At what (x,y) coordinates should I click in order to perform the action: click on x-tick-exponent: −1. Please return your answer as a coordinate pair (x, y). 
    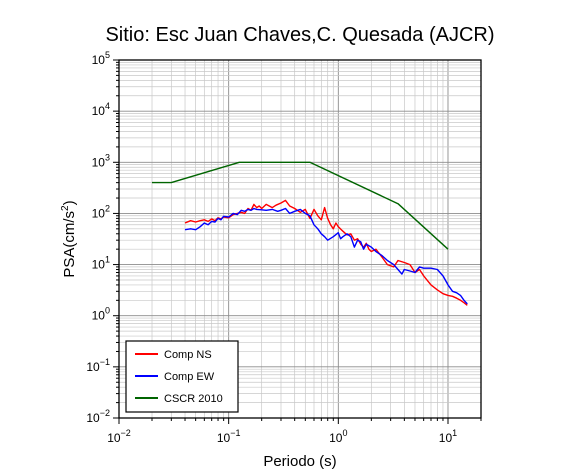
    Looking at the image, I should click on (235, 433).